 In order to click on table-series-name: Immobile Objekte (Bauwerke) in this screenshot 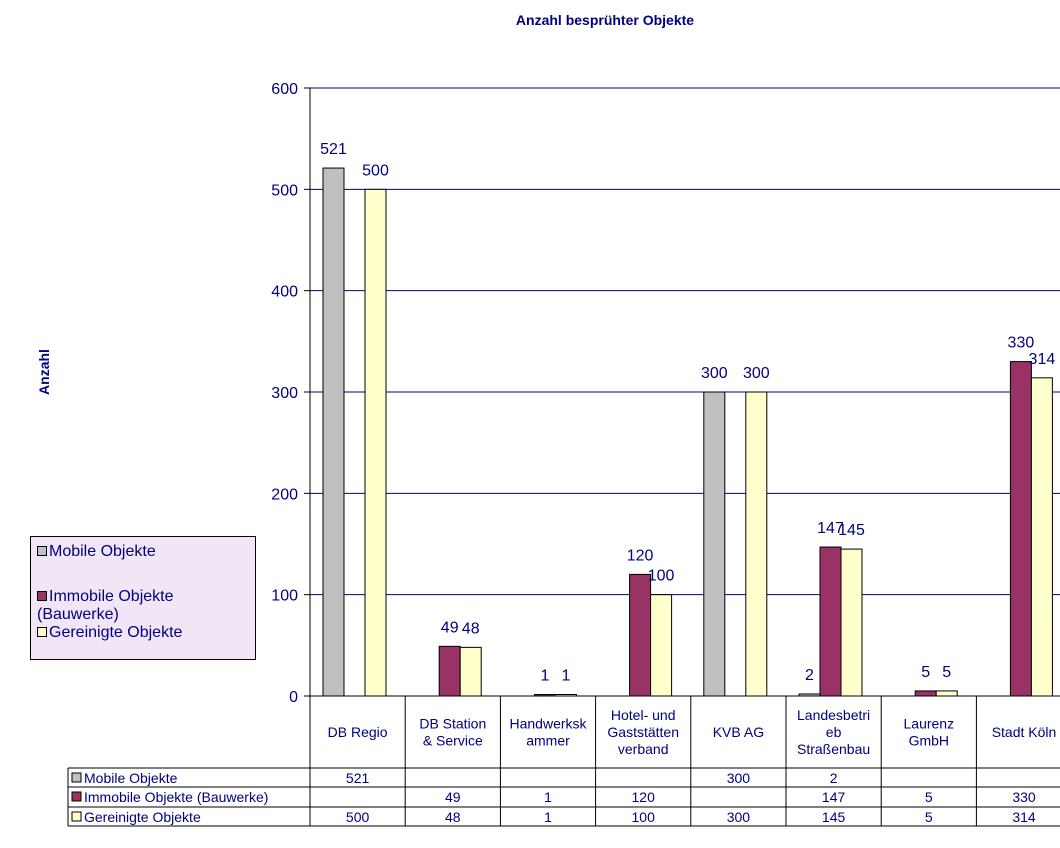, I will do `click(176, 797)`.